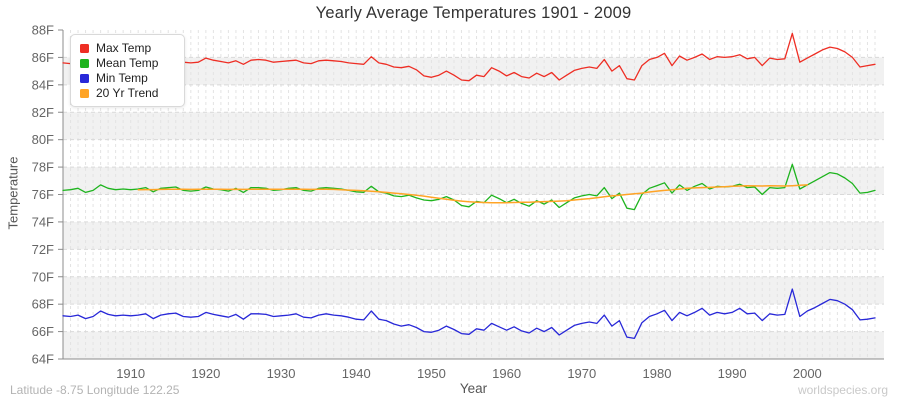 This screenshot has height=400, width=900. Describe the element at coordinates (43, 194) in the screenshot. I see `y-tick-label: 76F` at that location.